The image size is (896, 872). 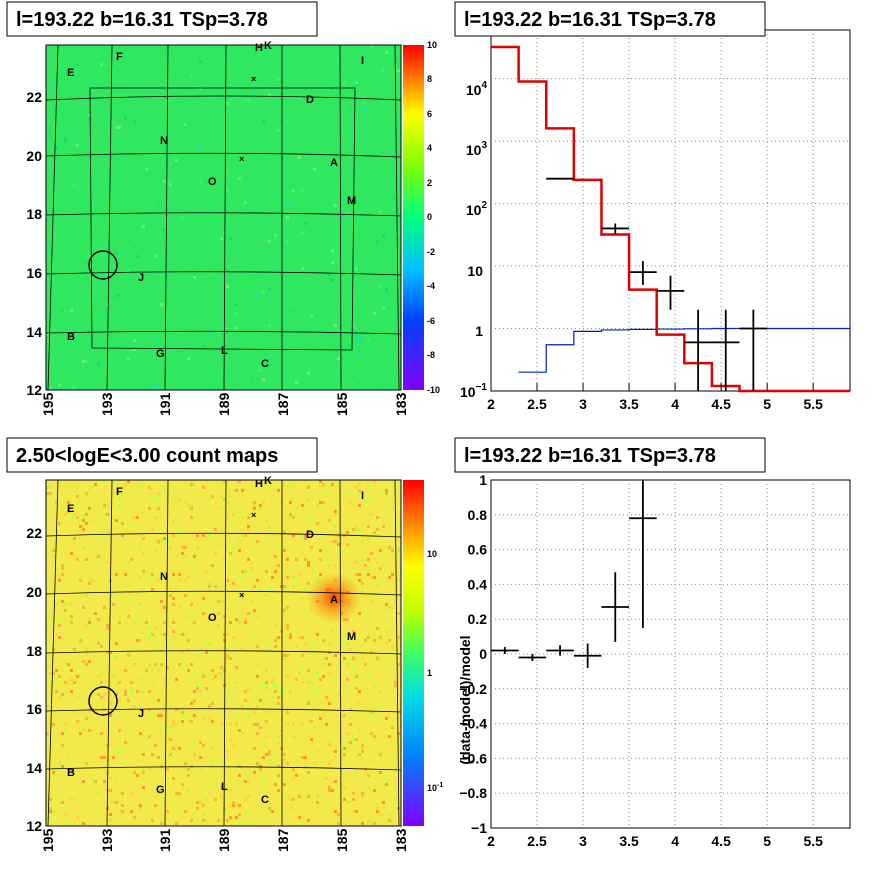 What do you see at coordinates (721, 404) in the screenshot?
I see `x-tick: 4.5` at bounding box center [721, 404].